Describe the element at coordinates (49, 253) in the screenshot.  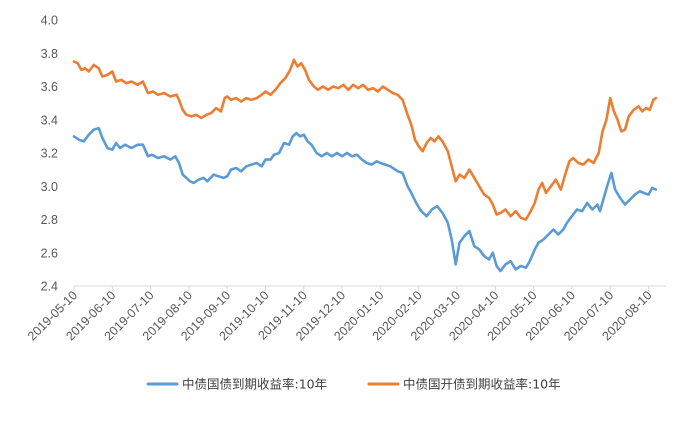
I see `y-tick-label: 2.6` at that location.